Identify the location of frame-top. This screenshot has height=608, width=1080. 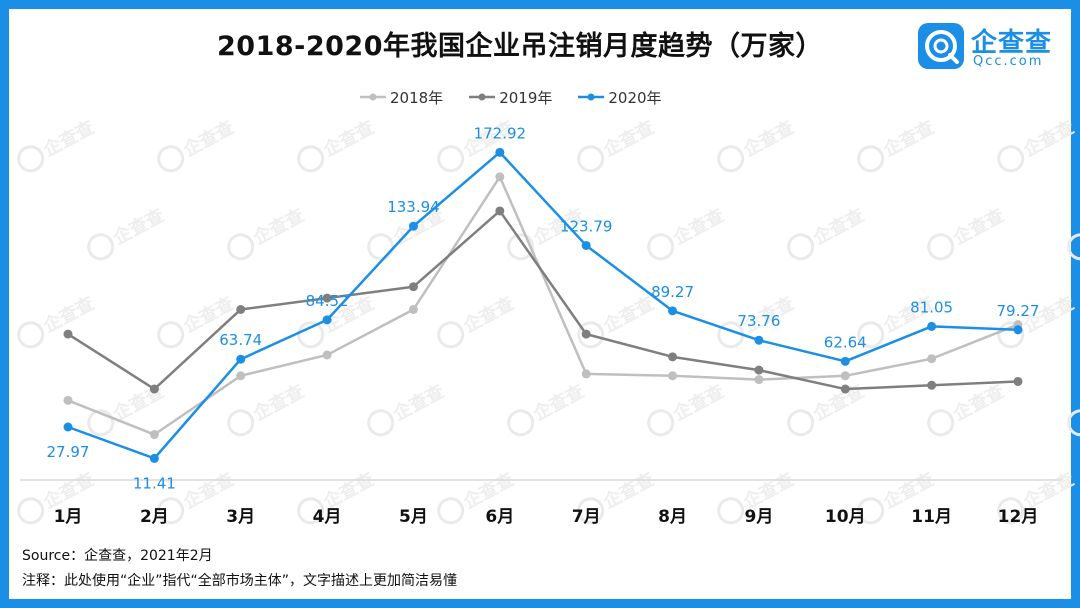
(540, 4).